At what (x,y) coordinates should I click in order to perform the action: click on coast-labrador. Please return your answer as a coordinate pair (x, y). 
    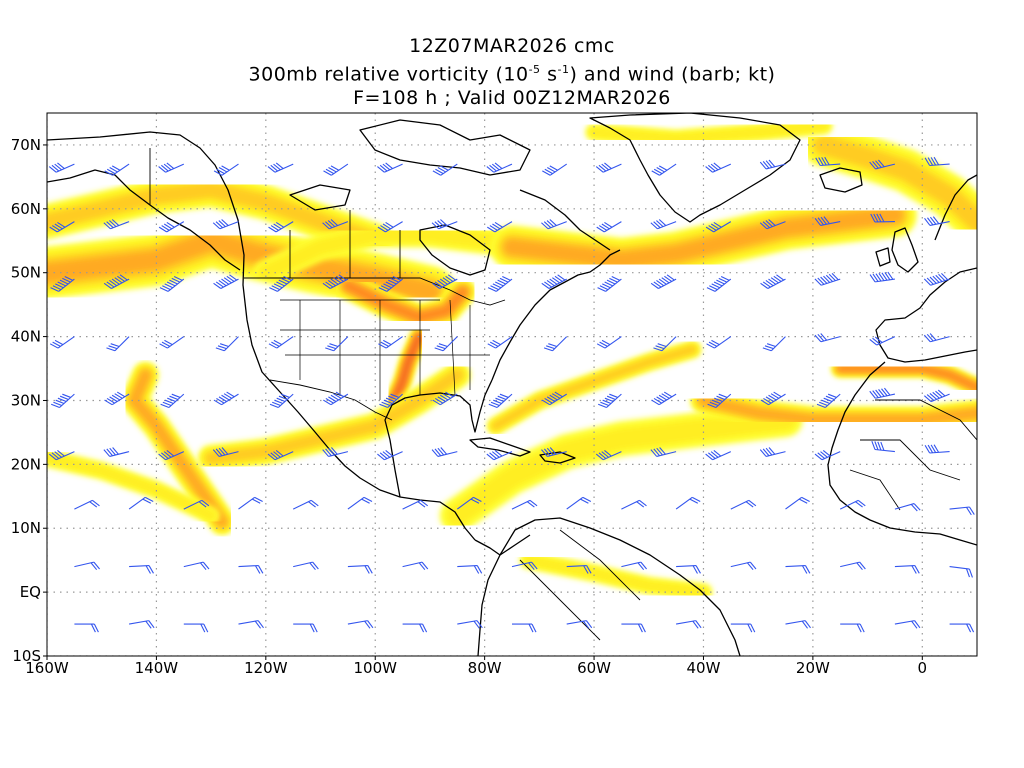
    Looking at the image, I should click on (565, 220).